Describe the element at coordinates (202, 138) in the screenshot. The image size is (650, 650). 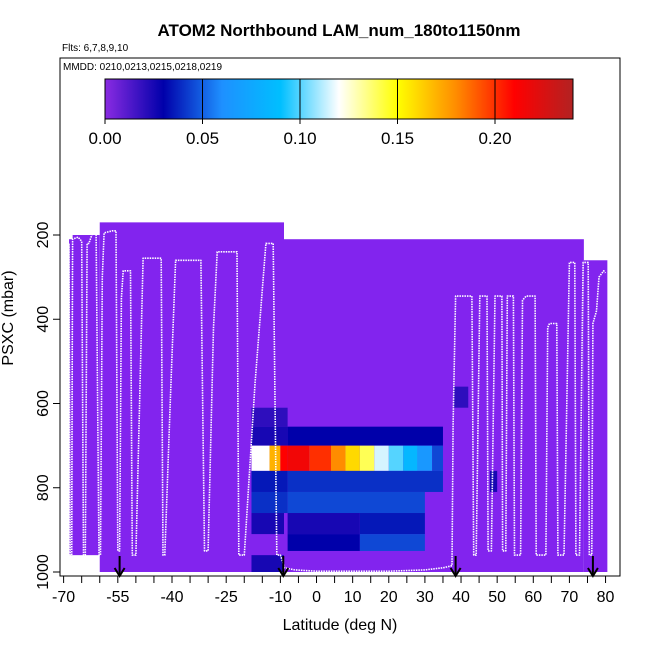
I see `colorbar-tick-label-1: 0.05` at that location.